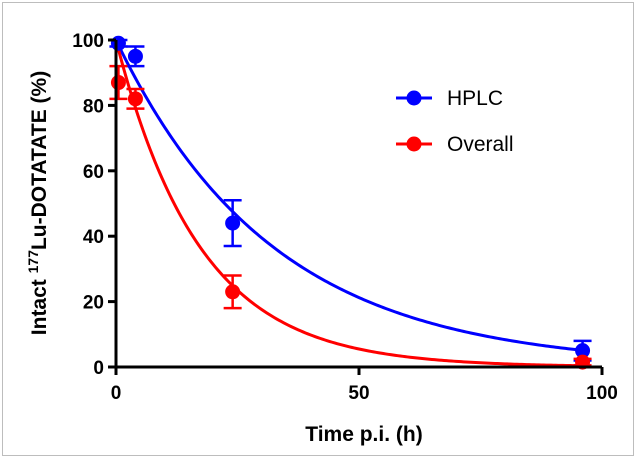 This screenshot has height=460, width=638. What do you see at coordinates (39, 160) in the screenshot?
I see `y-axis-title-suffix: Lu-DOTATATE (%)` at bounding box center [39, 160].